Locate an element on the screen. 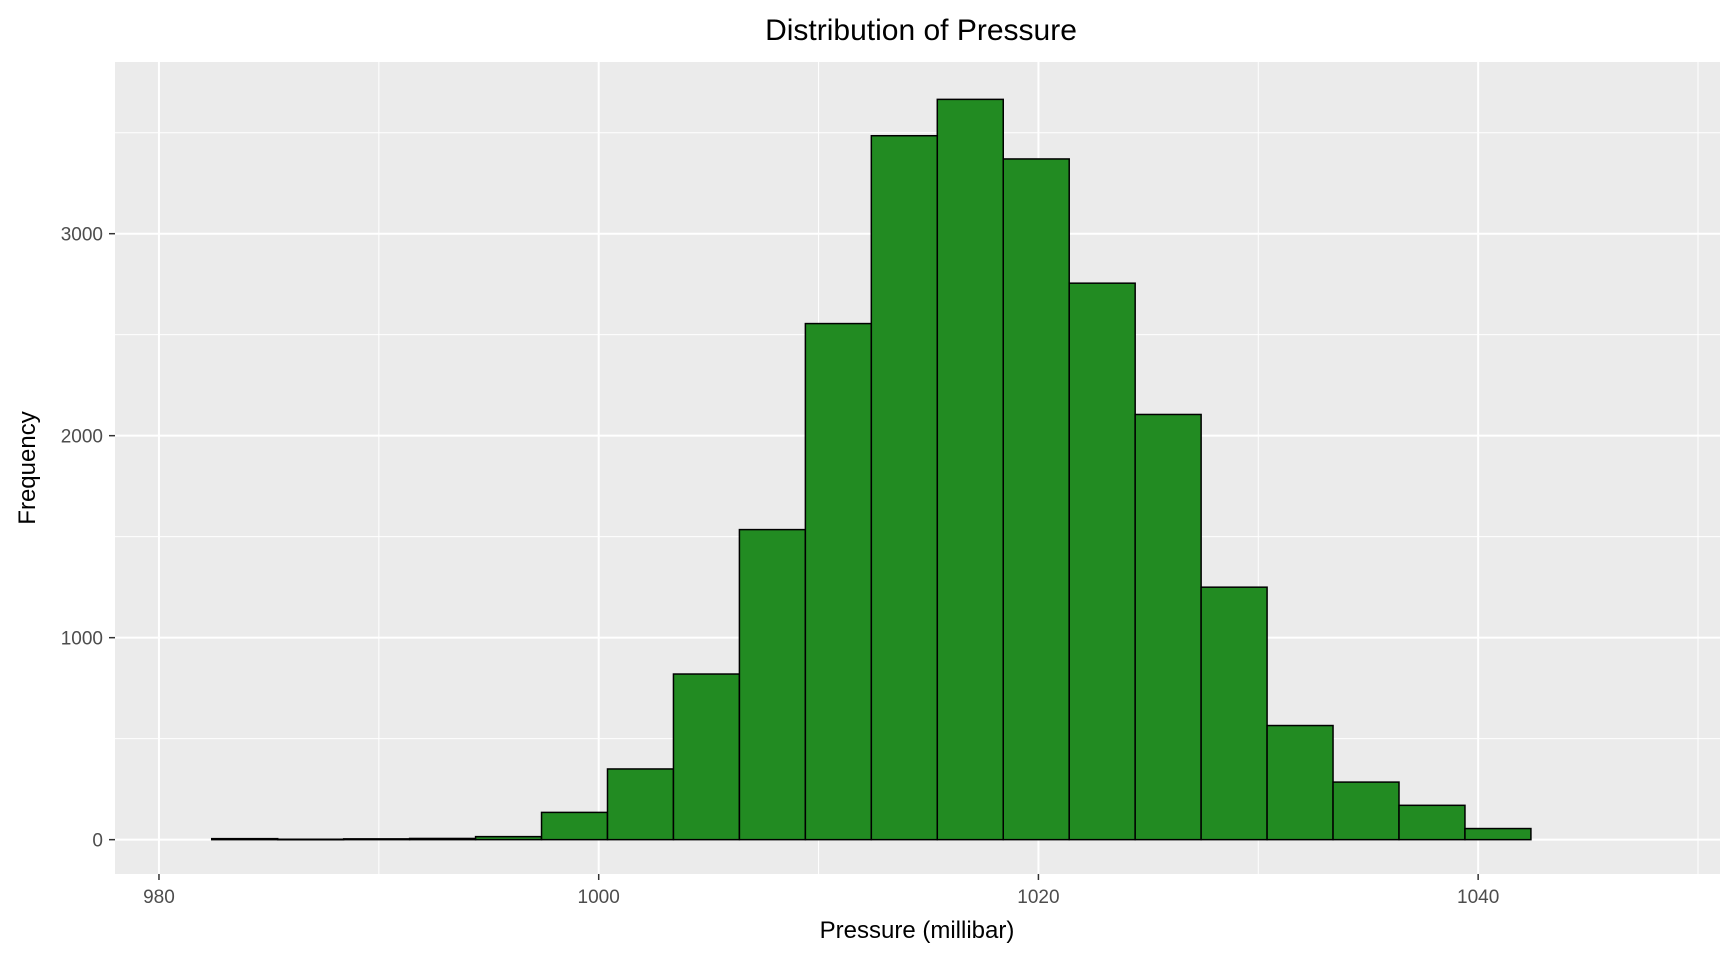  chart-title: Distribution of Pressure is located at coordinates (921, 30).